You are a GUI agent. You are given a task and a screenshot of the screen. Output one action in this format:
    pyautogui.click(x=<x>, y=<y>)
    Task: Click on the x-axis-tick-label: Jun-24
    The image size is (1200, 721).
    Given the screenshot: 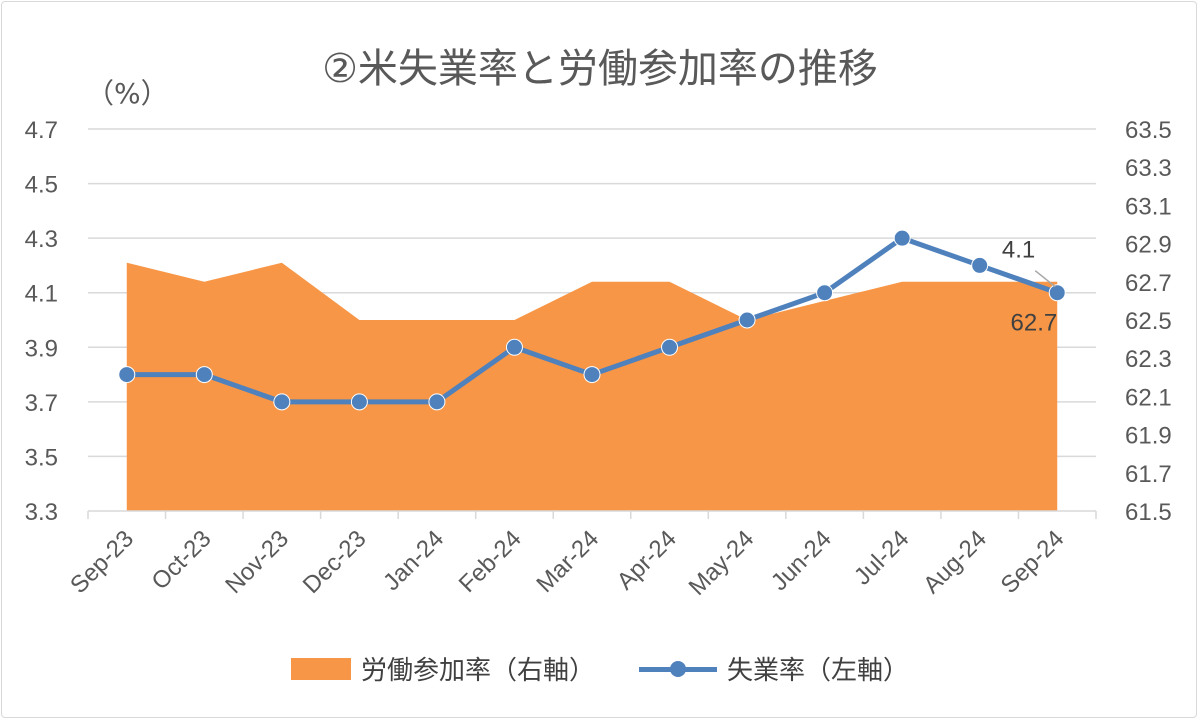 What is the action you would take?
    pyautogui.click(x=801, y=560)
    